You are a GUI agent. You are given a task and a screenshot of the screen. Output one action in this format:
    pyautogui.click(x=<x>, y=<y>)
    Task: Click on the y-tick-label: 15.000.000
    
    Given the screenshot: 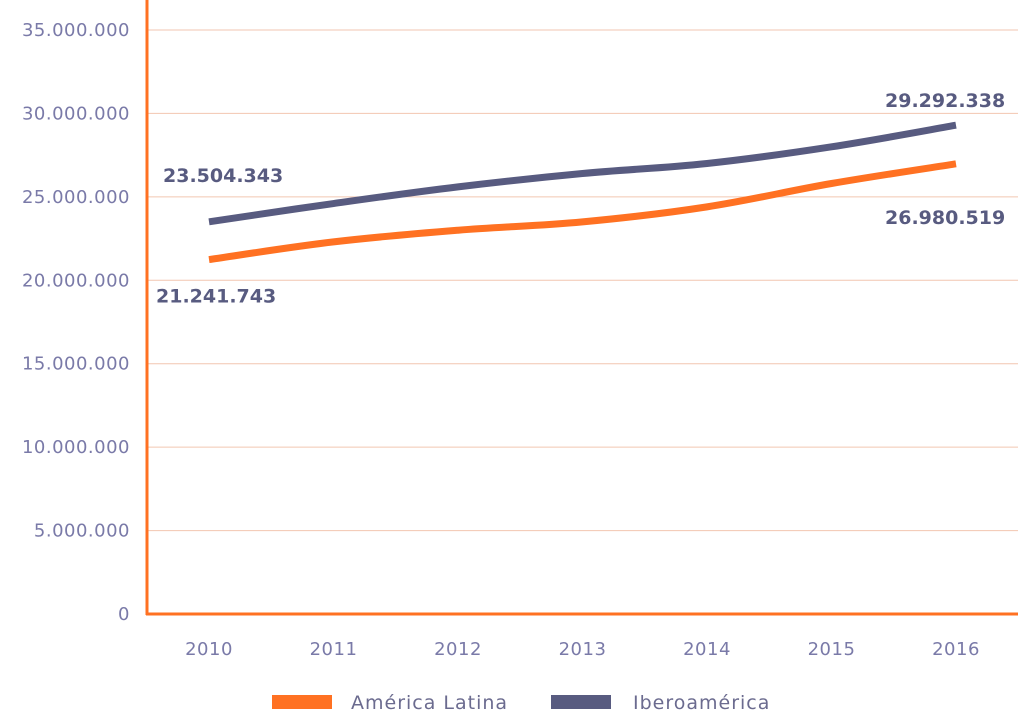 What is the action you would take?
    pyautogui.click(x=76, y=364)
    